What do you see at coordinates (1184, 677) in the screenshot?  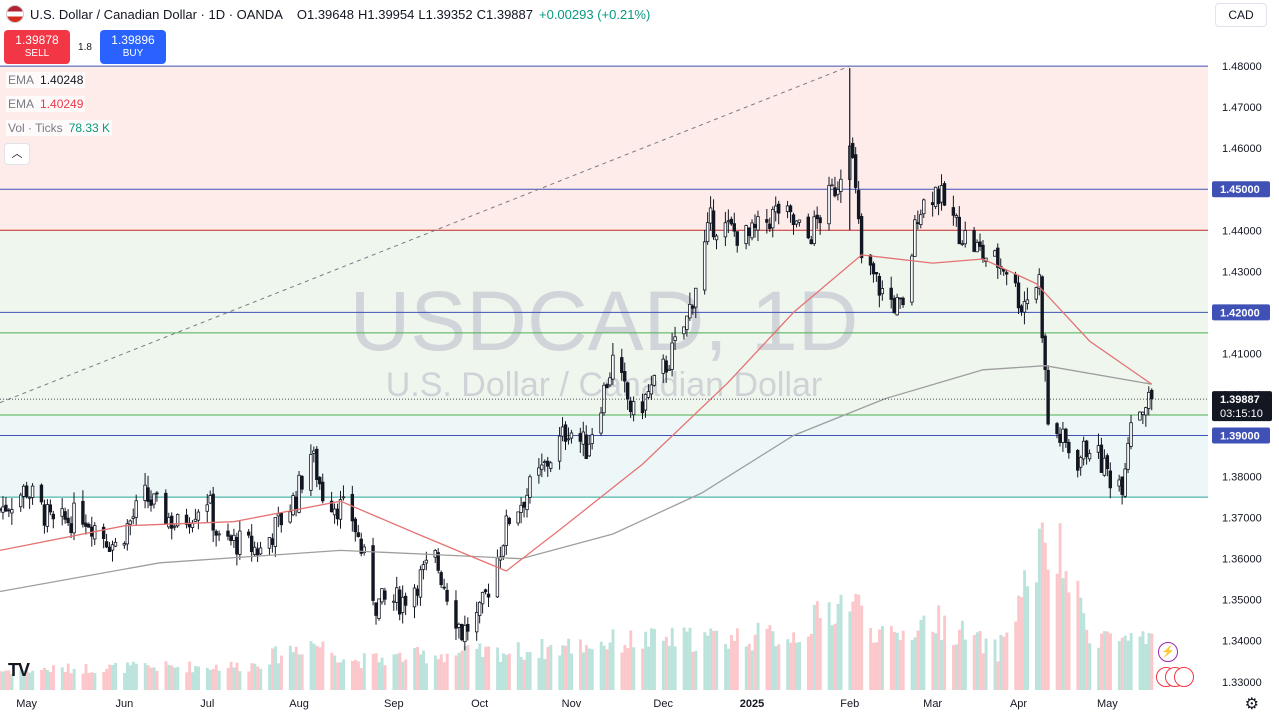 I see `event-flag-icon` at bounding box center [1184, 677].